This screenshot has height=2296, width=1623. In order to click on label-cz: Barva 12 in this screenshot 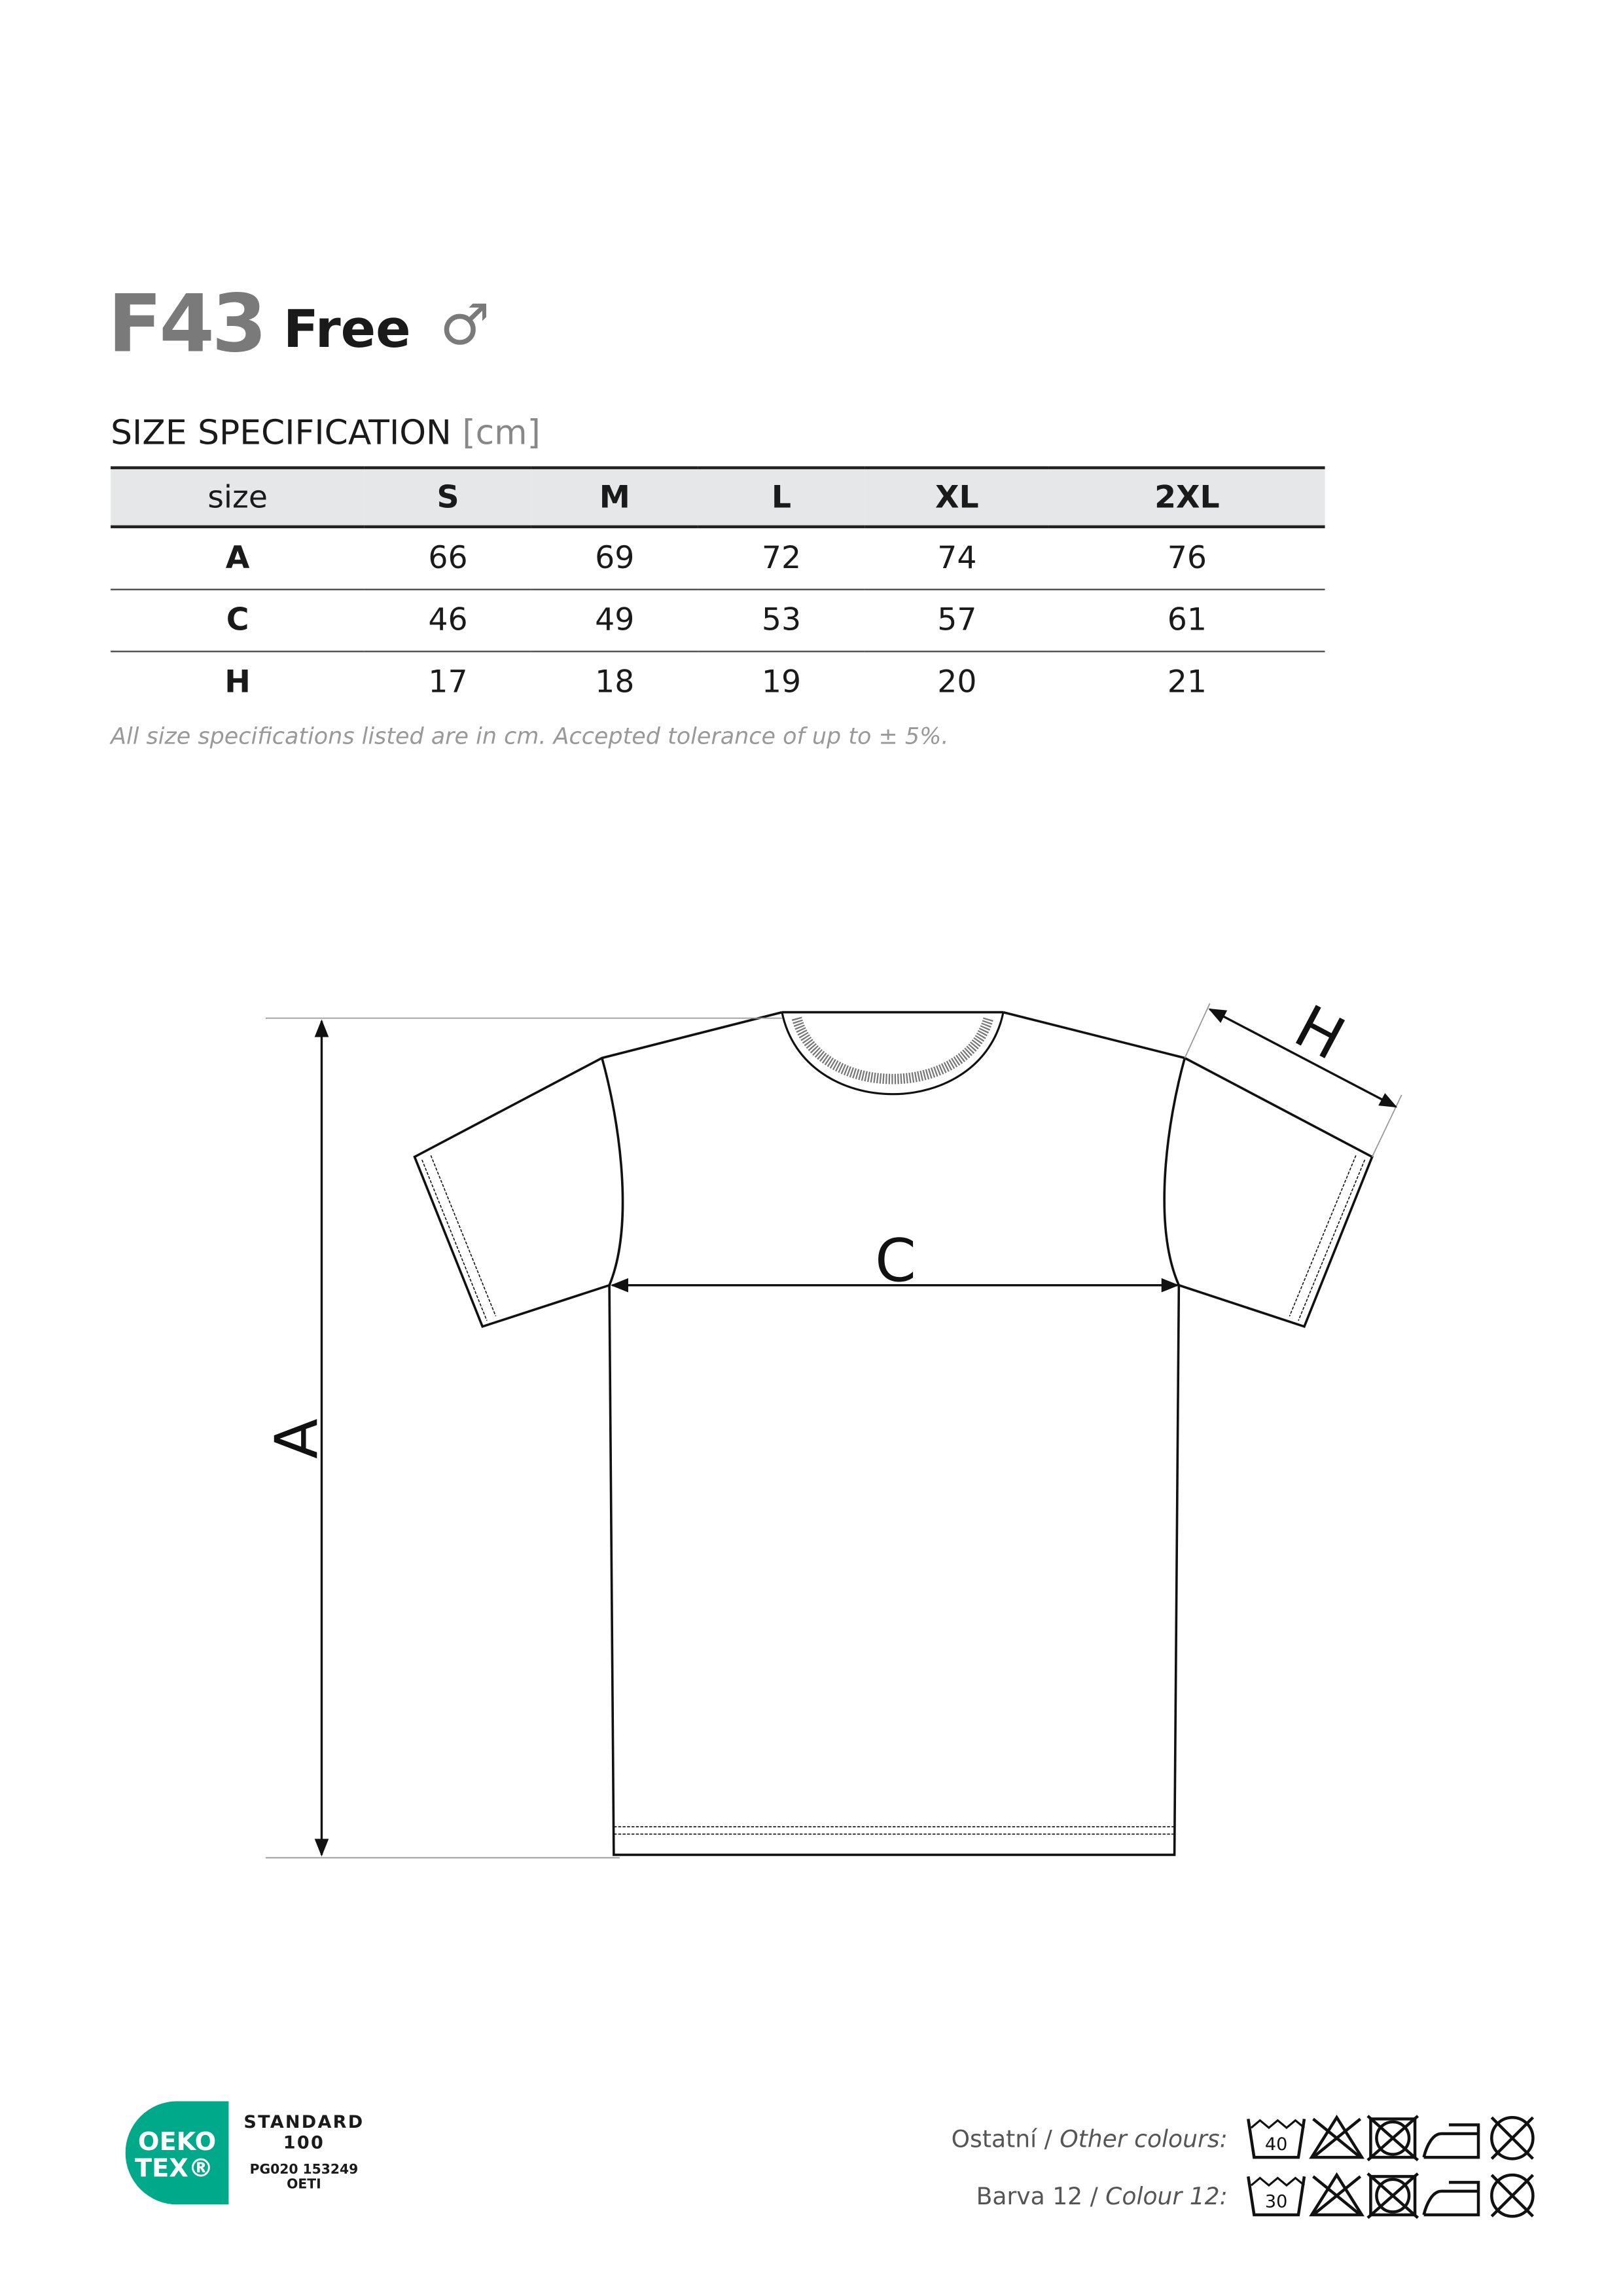, I will do `click(1029, 2196)`.